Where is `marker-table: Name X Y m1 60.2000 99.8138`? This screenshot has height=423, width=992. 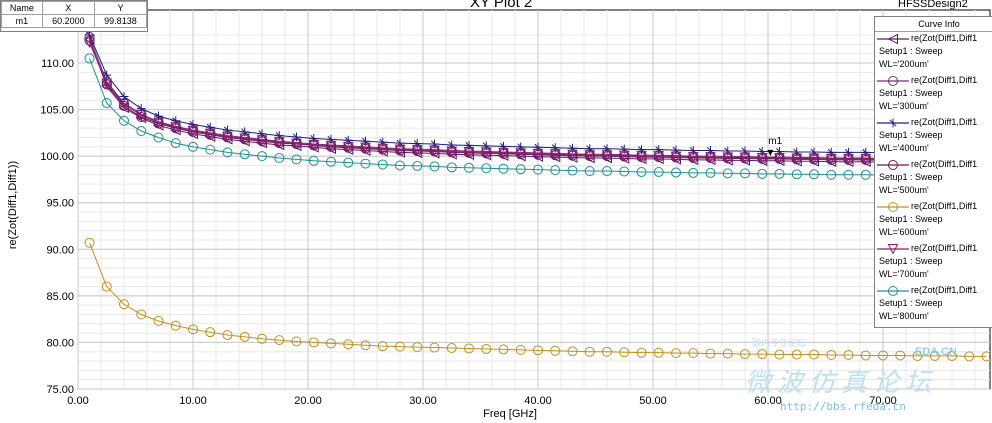
marker-table: Name X Y m1 60.2000 99.8138 is located at coordinates (74, 16).